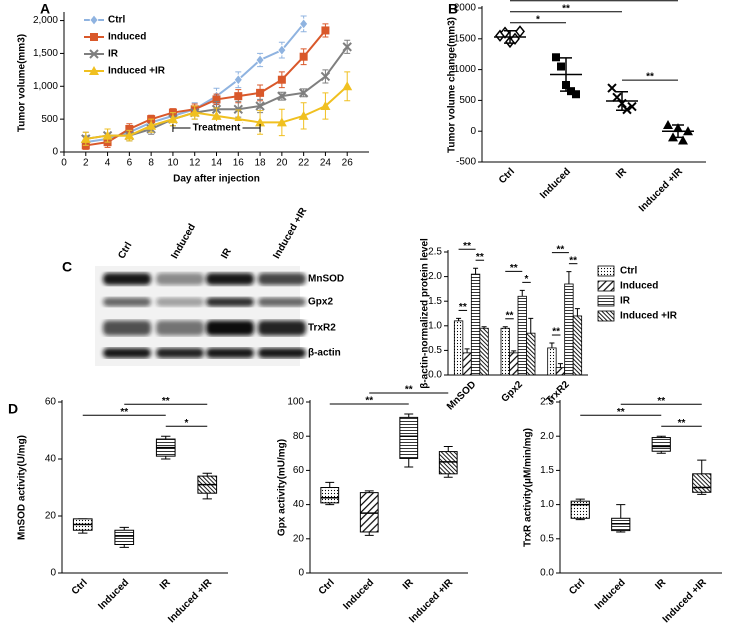 This screenshot has height=635, width=735. Describe the element at coordinates (547, 436) in the screenshot. I see `y-tick-label: 2.0` at that location.